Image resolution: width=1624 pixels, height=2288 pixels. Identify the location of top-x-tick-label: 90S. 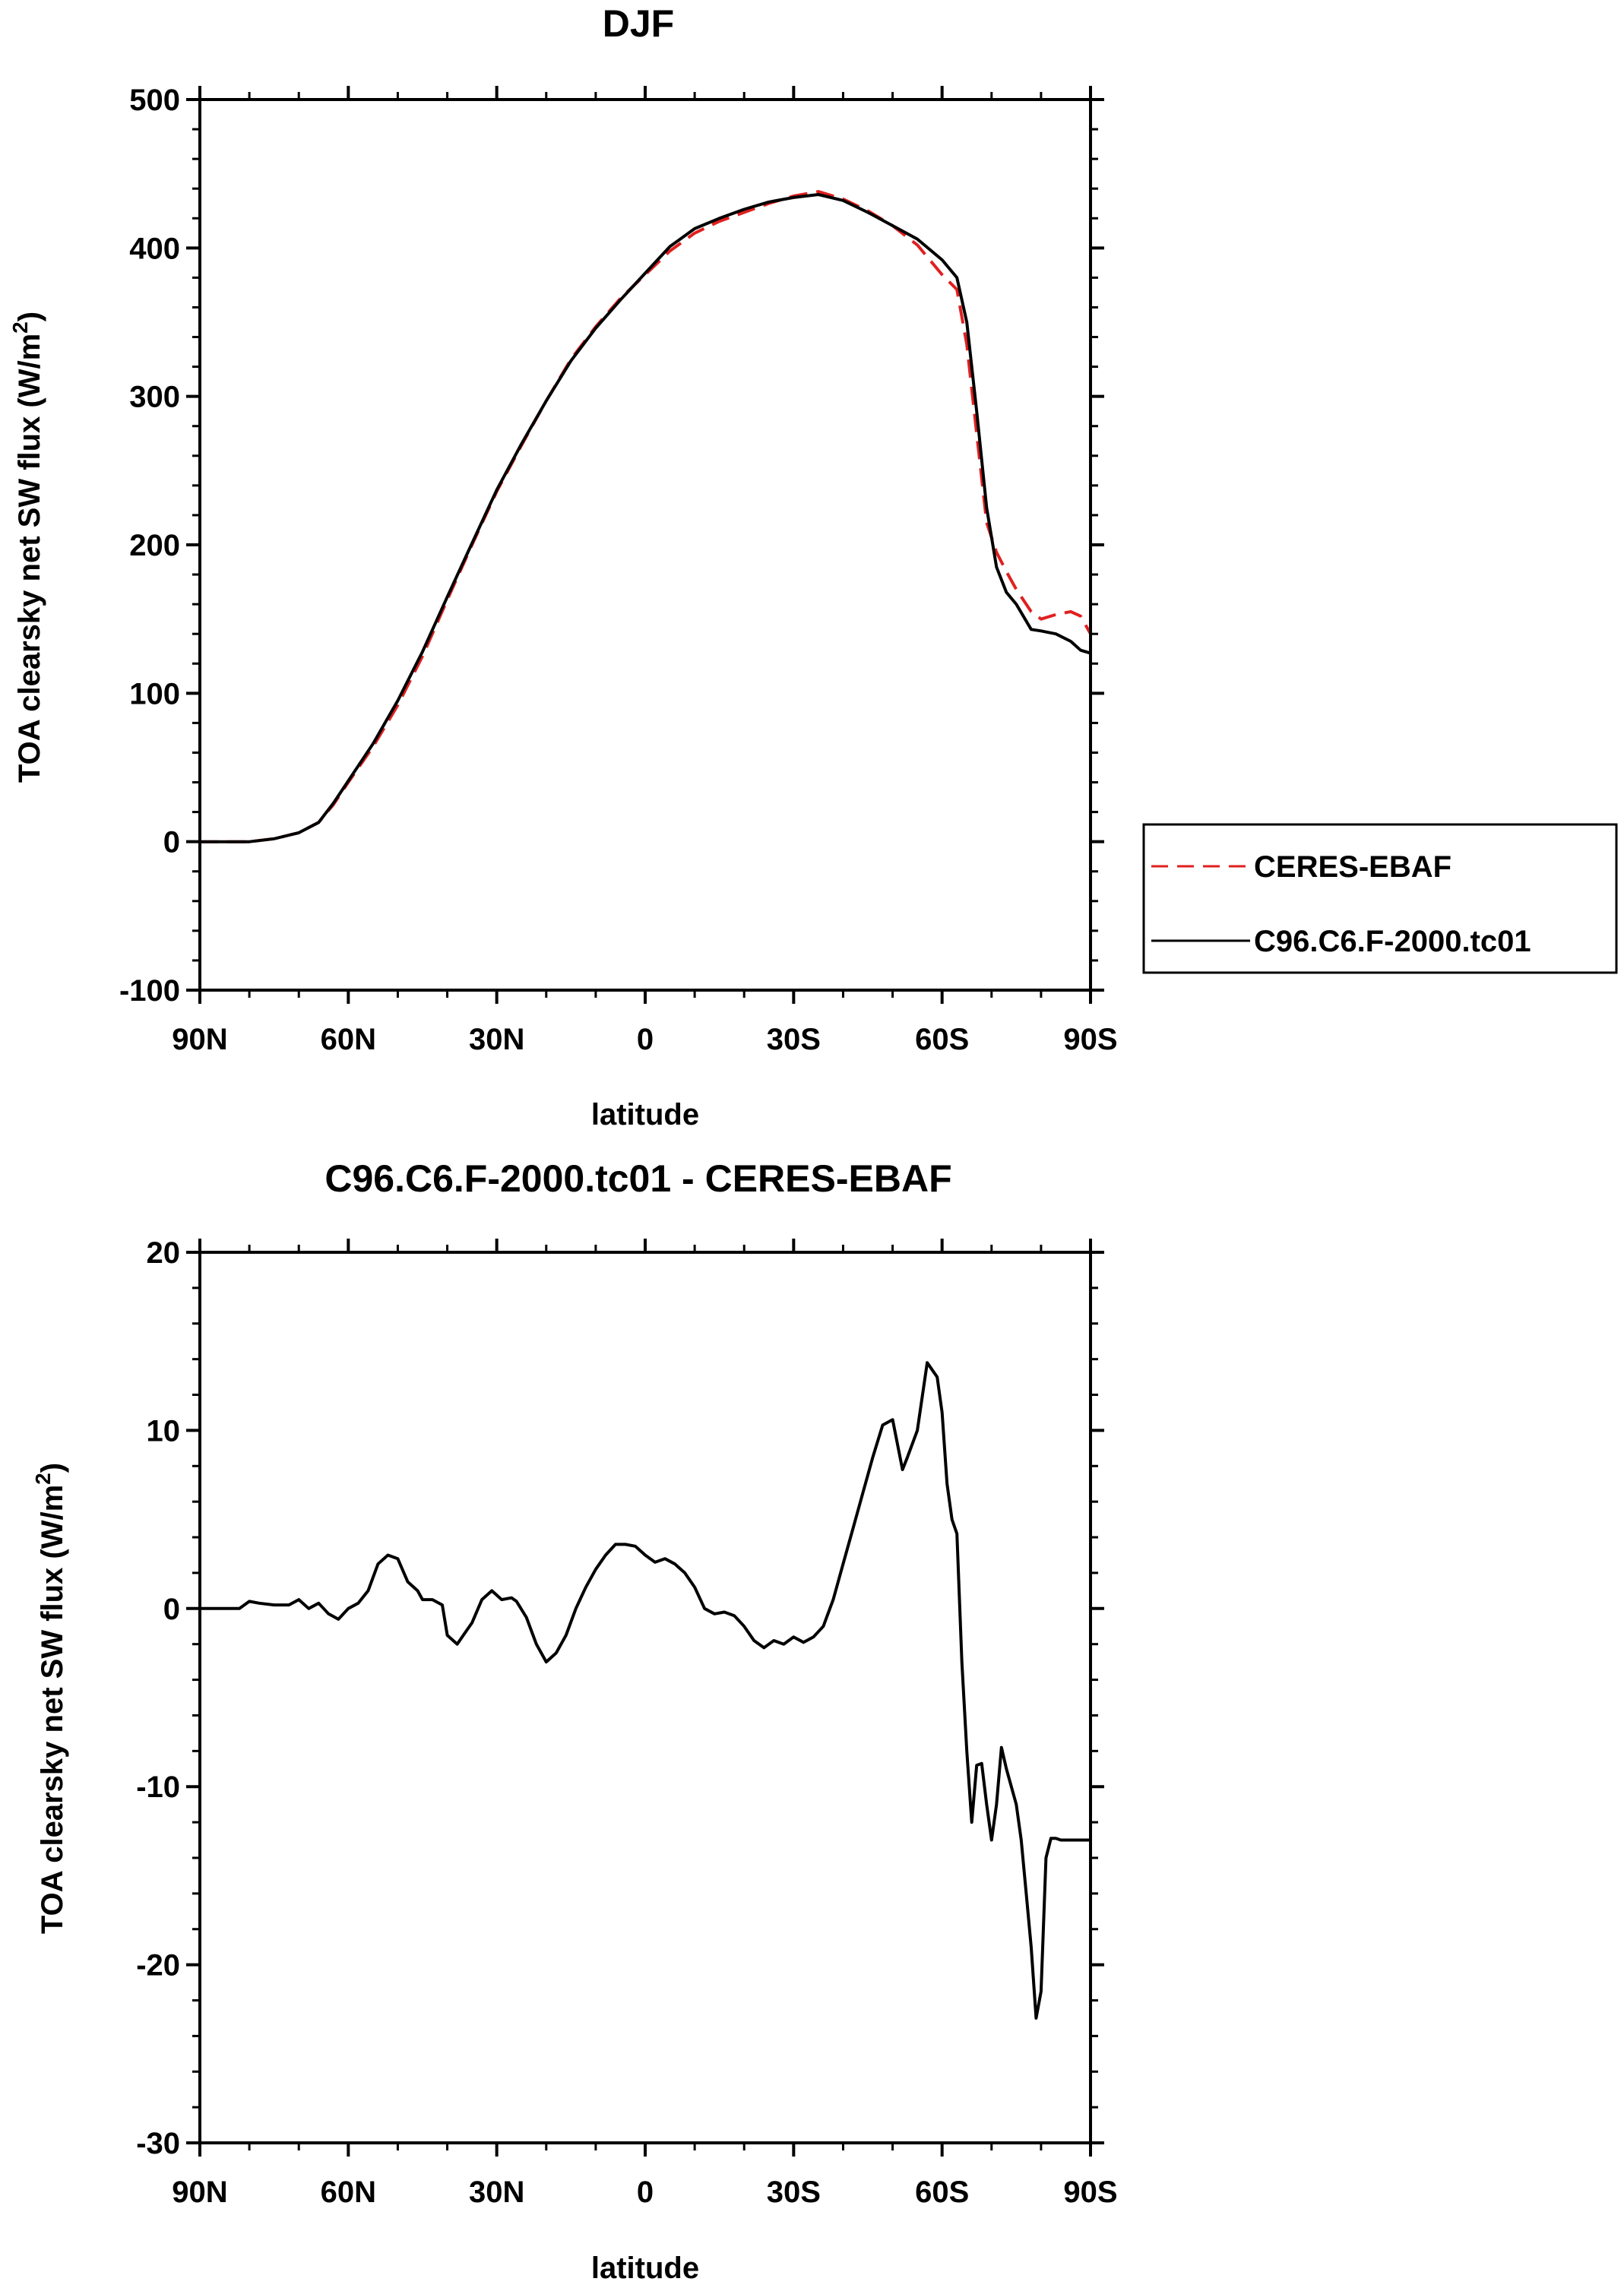
(1090, 1039).